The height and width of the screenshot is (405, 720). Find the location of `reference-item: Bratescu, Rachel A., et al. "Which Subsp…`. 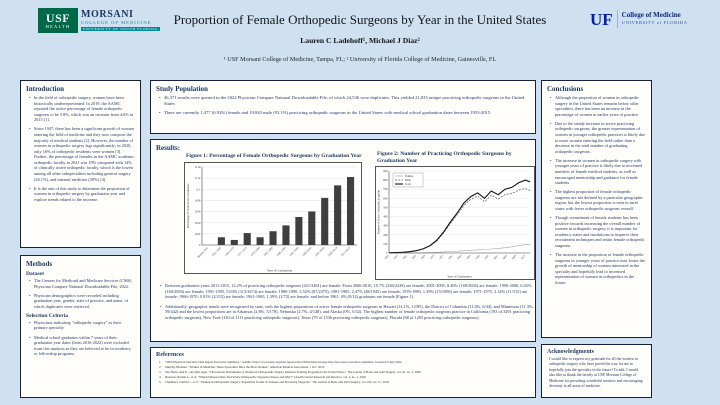

reference-item: Bratescu, Rachel A., et al. "Which Subsp… is located at coordinates (263, 376).